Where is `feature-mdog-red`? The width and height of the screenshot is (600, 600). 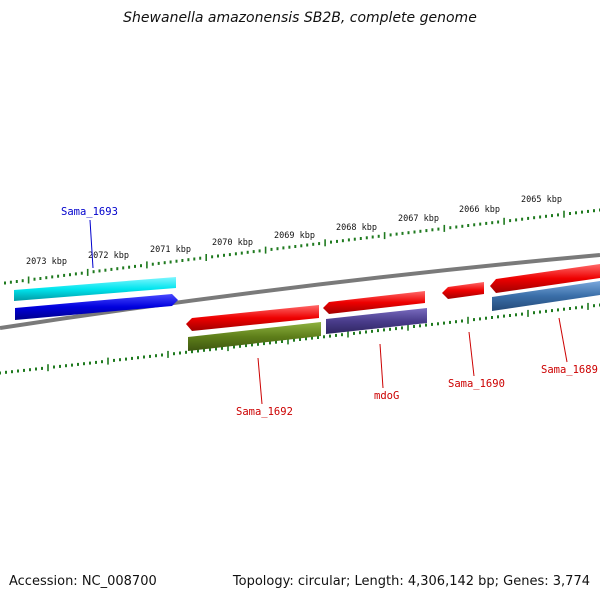 feature-mdog-red is located at coordinates (374, 302).